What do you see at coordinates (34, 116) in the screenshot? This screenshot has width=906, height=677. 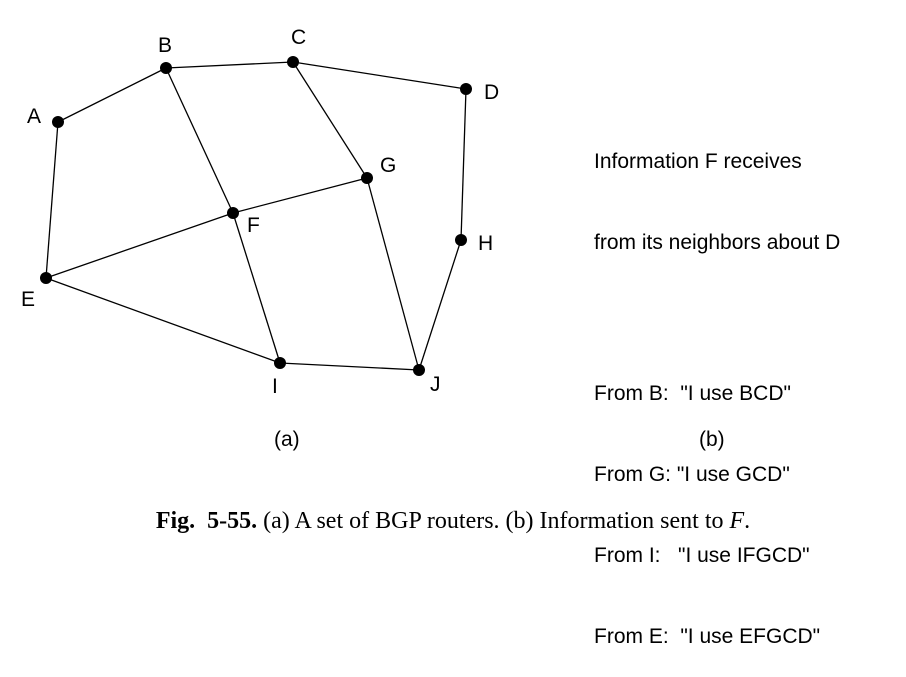 I see `router-label-a: A` at bounding box center [34, 116].